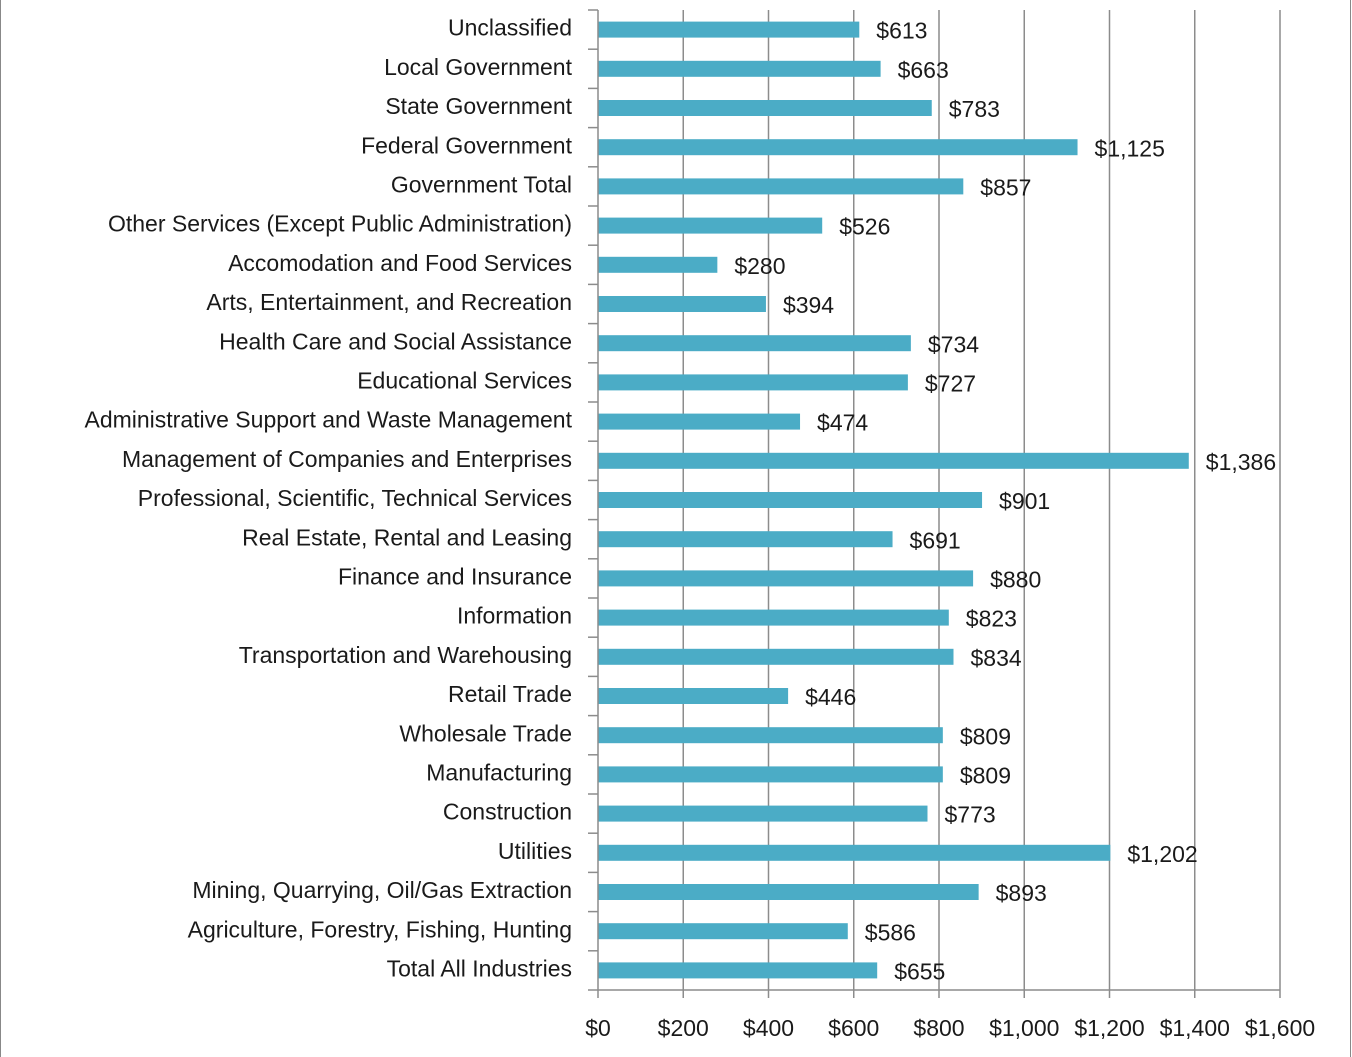 The height and width of the screenshot is (1057, 1352). What do you see at coordinates (467, 145) in the screenshot?
I see `y-tick-label: Federal Government` at bounding box center [467, 145].